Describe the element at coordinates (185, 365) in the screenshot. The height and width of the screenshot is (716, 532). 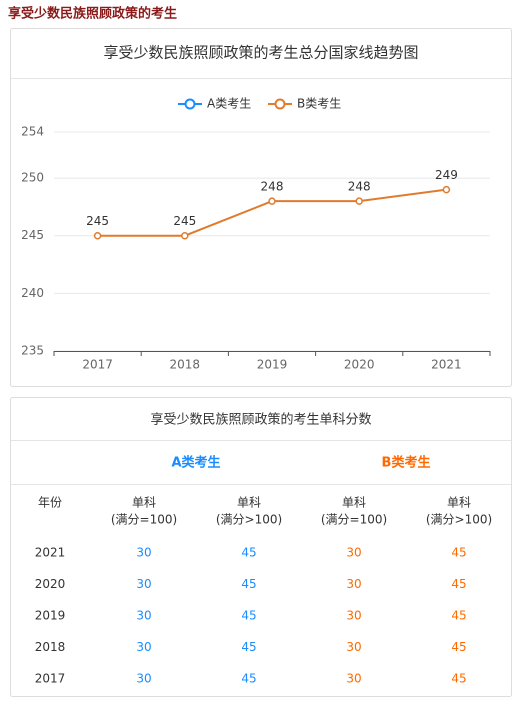
I see `x-tick-label: 2018` at that location.